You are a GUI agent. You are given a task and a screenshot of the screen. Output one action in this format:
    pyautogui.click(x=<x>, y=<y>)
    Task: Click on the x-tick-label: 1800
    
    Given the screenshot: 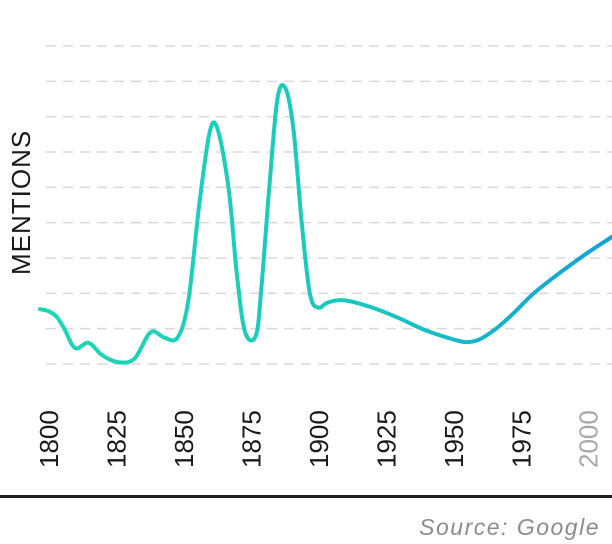 What is the action you would take?
    pyautogui.click(x=49, y=439)
    